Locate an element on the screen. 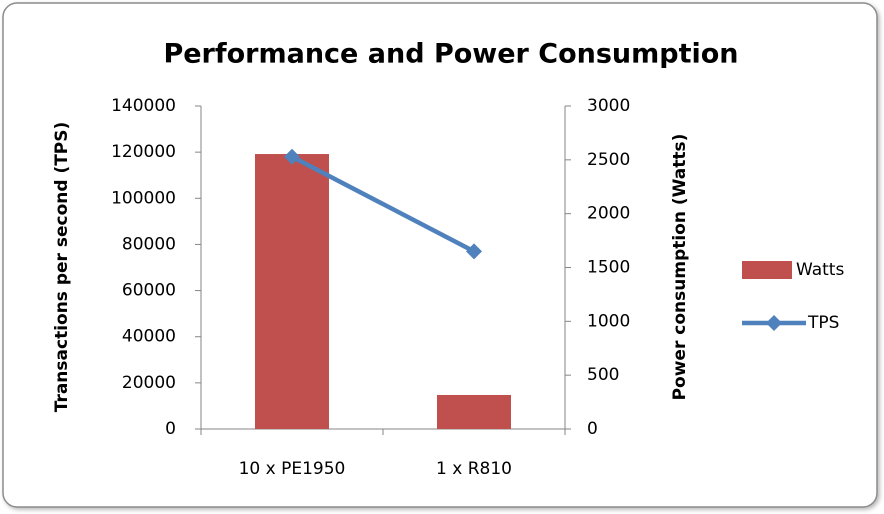 The height and width of the screenshot is (514, 884). legend-swatch is located at coordinates (767, 270).